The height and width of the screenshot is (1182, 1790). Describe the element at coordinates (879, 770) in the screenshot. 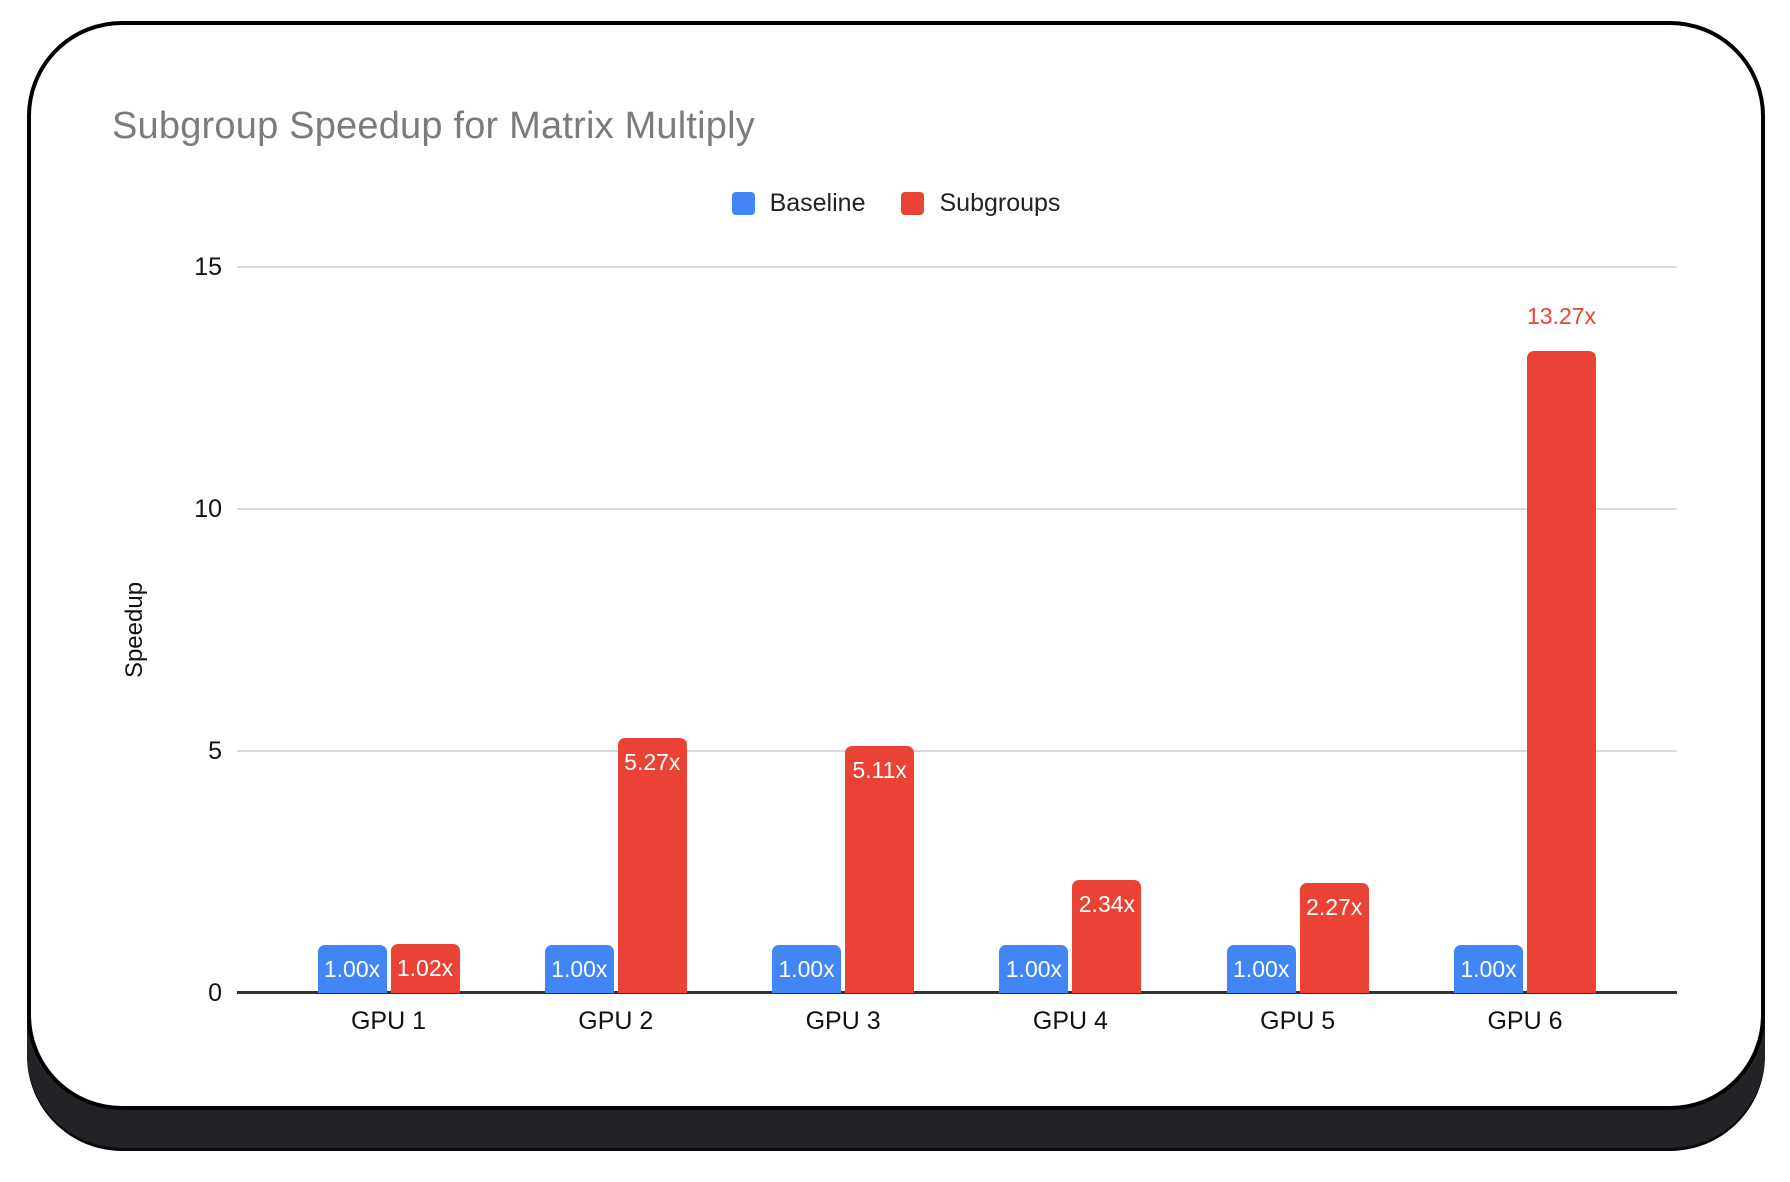

I see `bar-value-label: 5.11x` at that location.